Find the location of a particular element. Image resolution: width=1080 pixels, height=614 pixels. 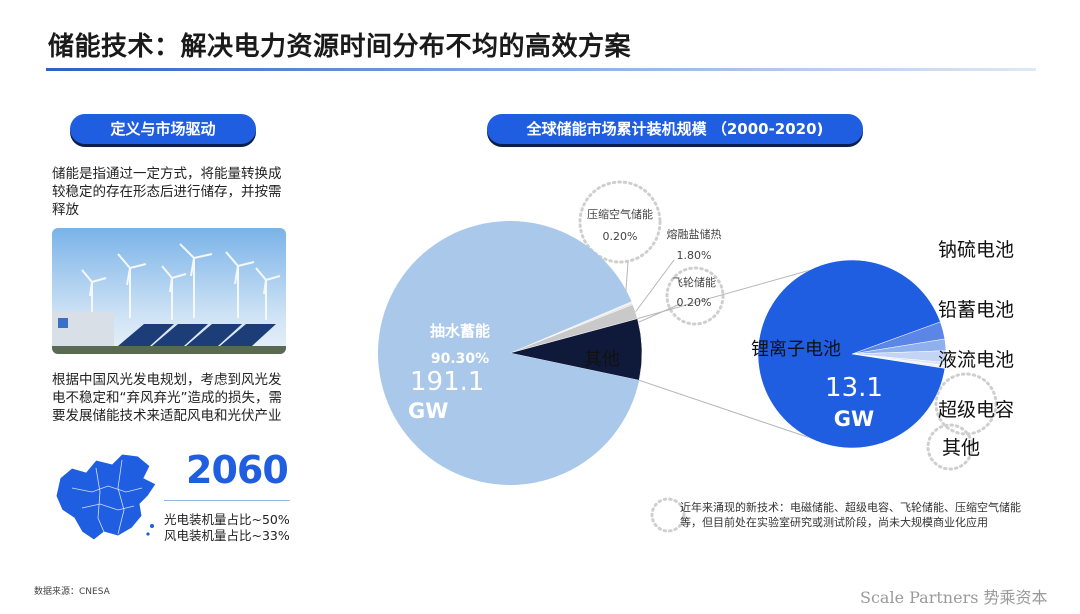

wind-solar-photo is located at coordinates (169, 291).